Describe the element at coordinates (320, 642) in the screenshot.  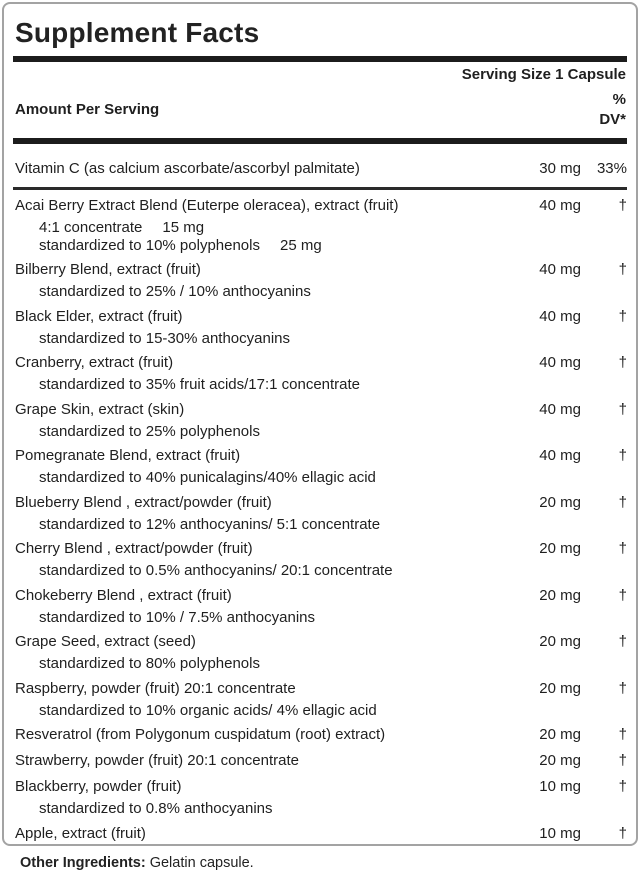
I see `ingredient-row: Grape Seed, extract (seed) 20 mg †` at that location.